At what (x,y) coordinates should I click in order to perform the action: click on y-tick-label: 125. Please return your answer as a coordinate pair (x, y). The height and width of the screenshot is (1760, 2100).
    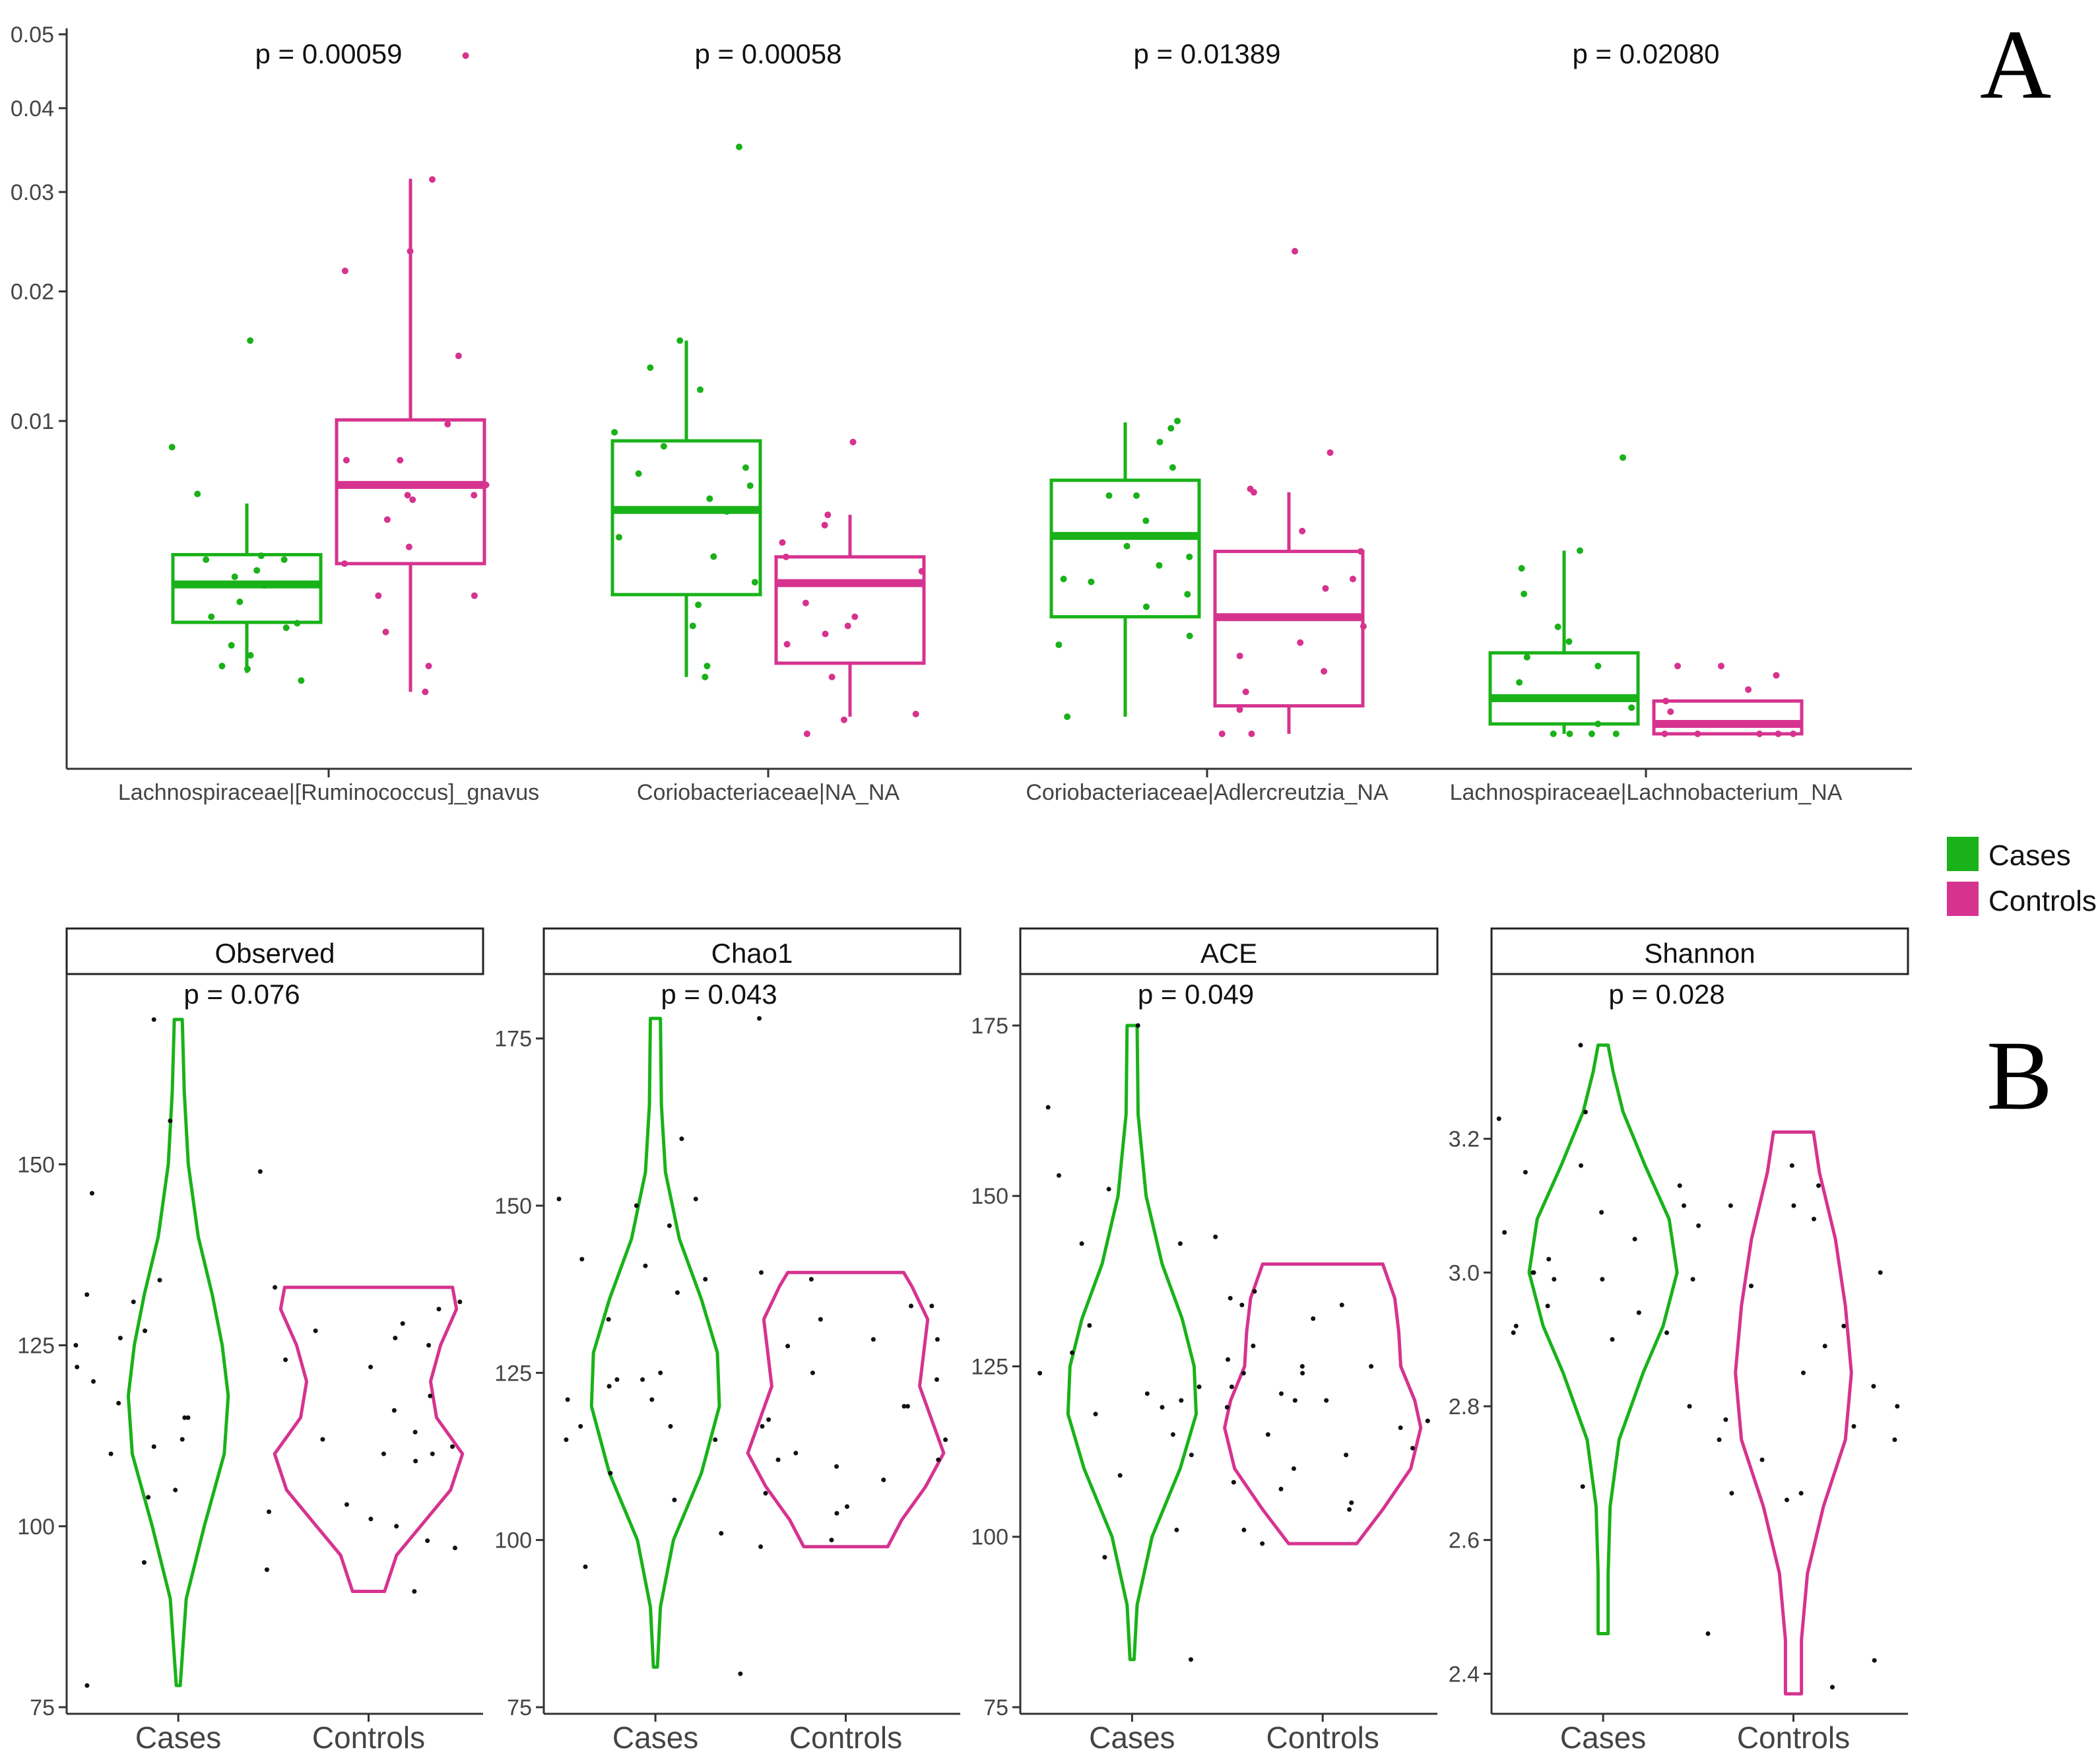
    Looking at the image, I should click on (36, 1347).